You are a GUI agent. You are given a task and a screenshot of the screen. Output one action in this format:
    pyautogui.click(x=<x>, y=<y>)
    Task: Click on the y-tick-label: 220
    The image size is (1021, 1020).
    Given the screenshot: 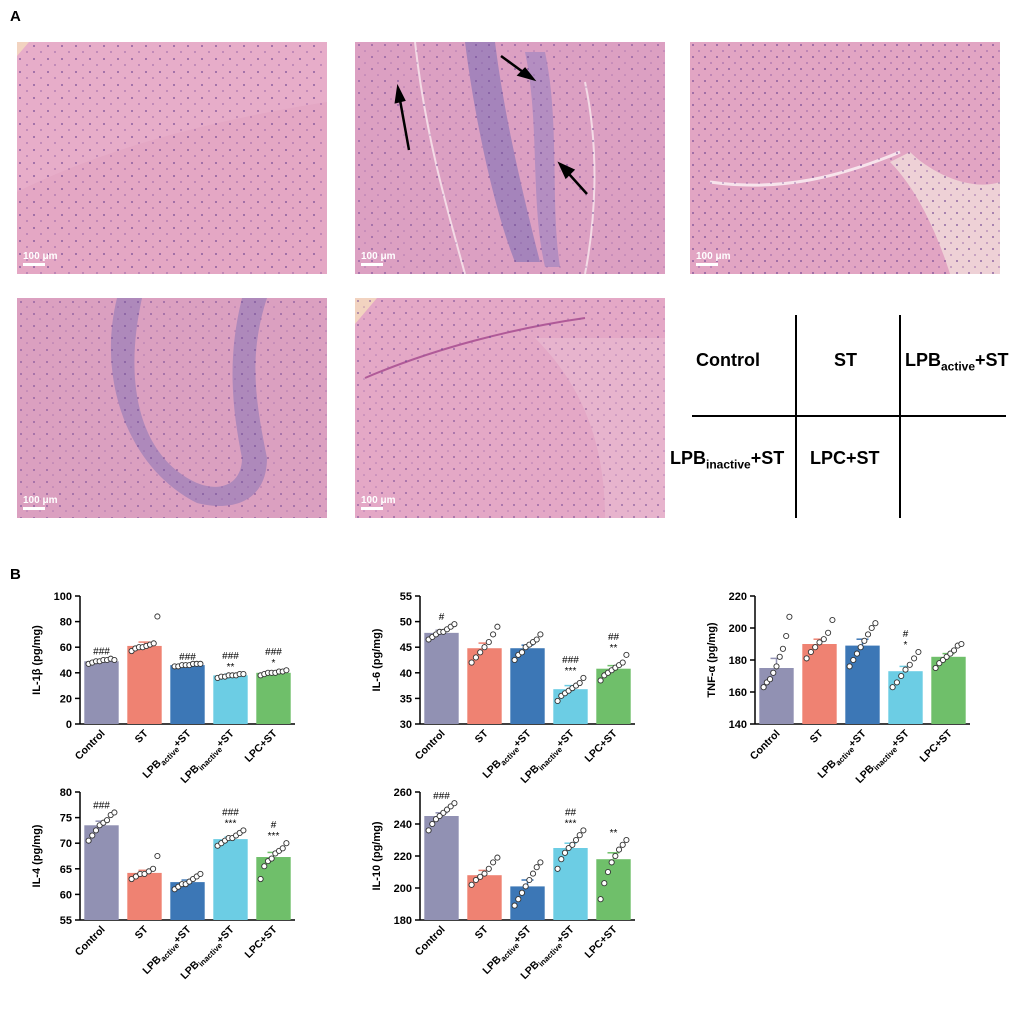 What is the action you would take?
    pyautogui.click(x=738, y=597)
    